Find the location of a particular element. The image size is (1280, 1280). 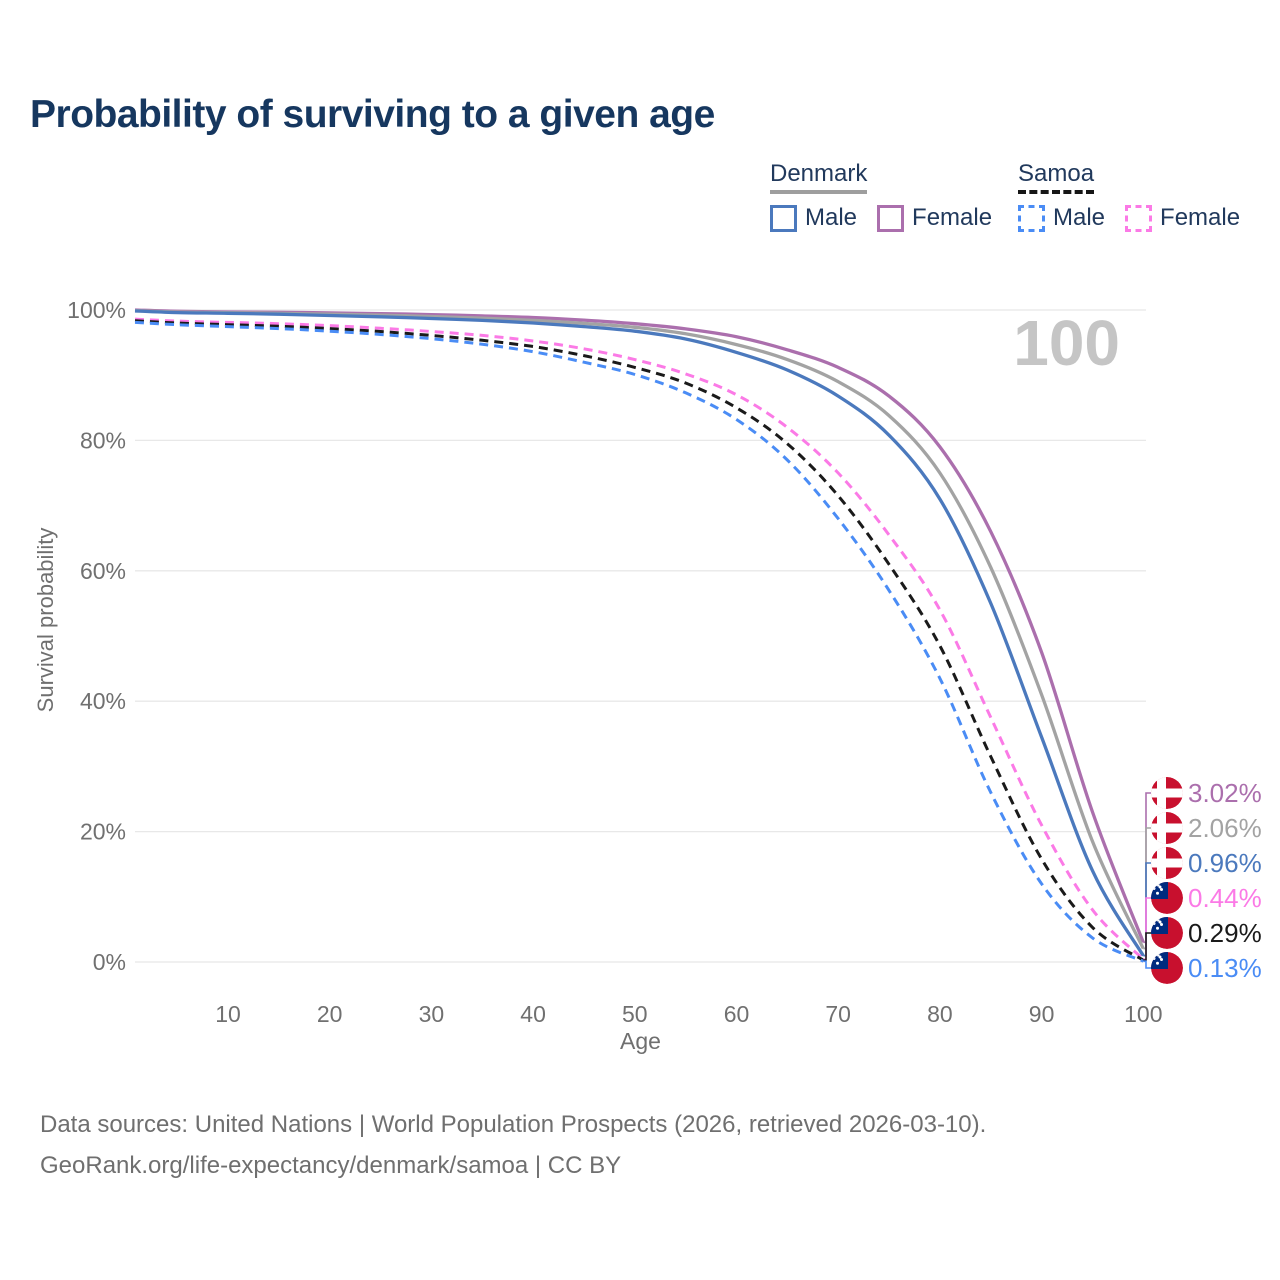

legend-group-samoa: Samoa Male Female is located at coordinates (1129, 196).